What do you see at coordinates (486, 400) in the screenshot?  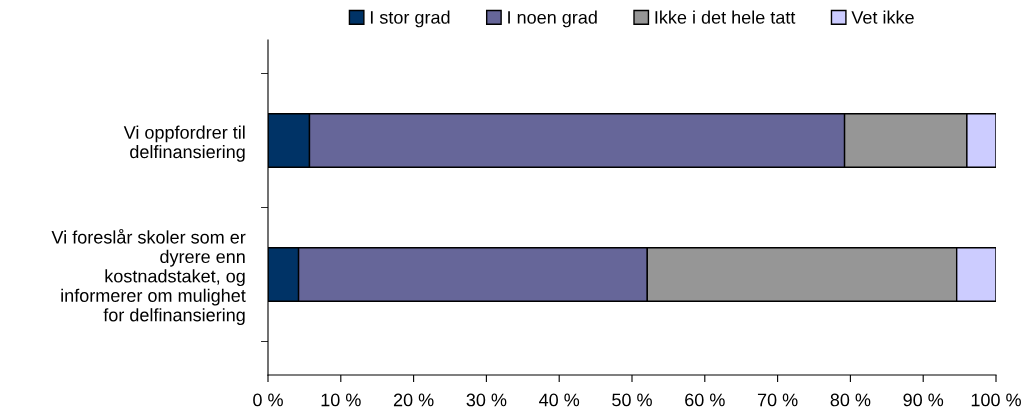 I see `x-tick-label: 30 %` at bounding box center [486, 400].